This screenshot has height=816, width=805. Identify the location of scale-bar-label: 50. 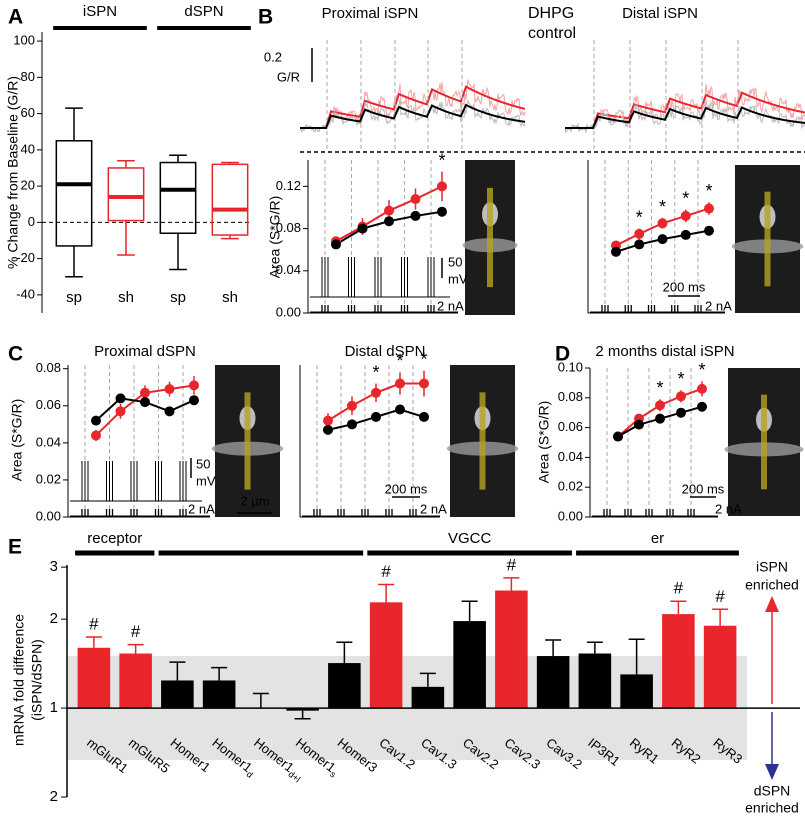
(455, 261).